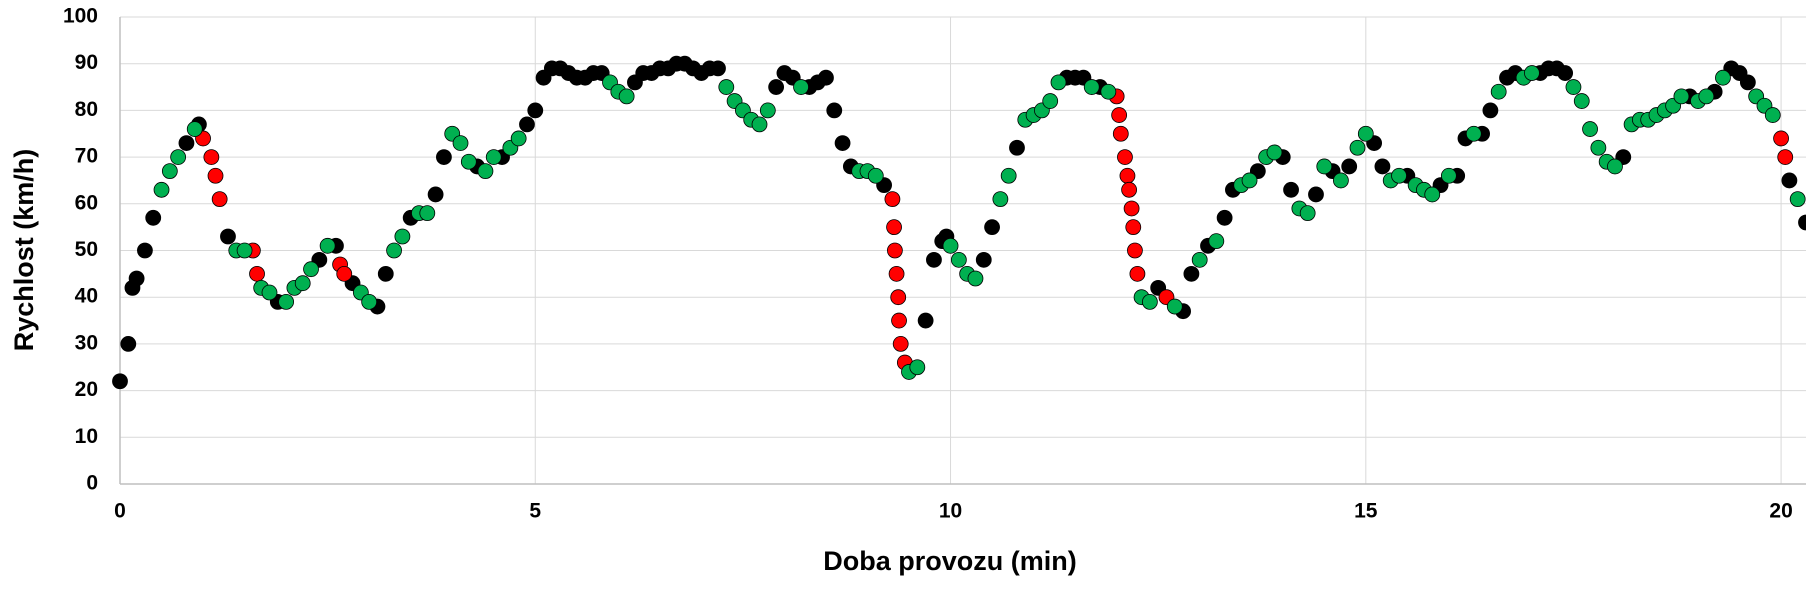 This screenshot has height=591, width=1806. Describe the element at coordinates (92, 483) in the screenshot. I see `y-tick-label: 0` at that location.